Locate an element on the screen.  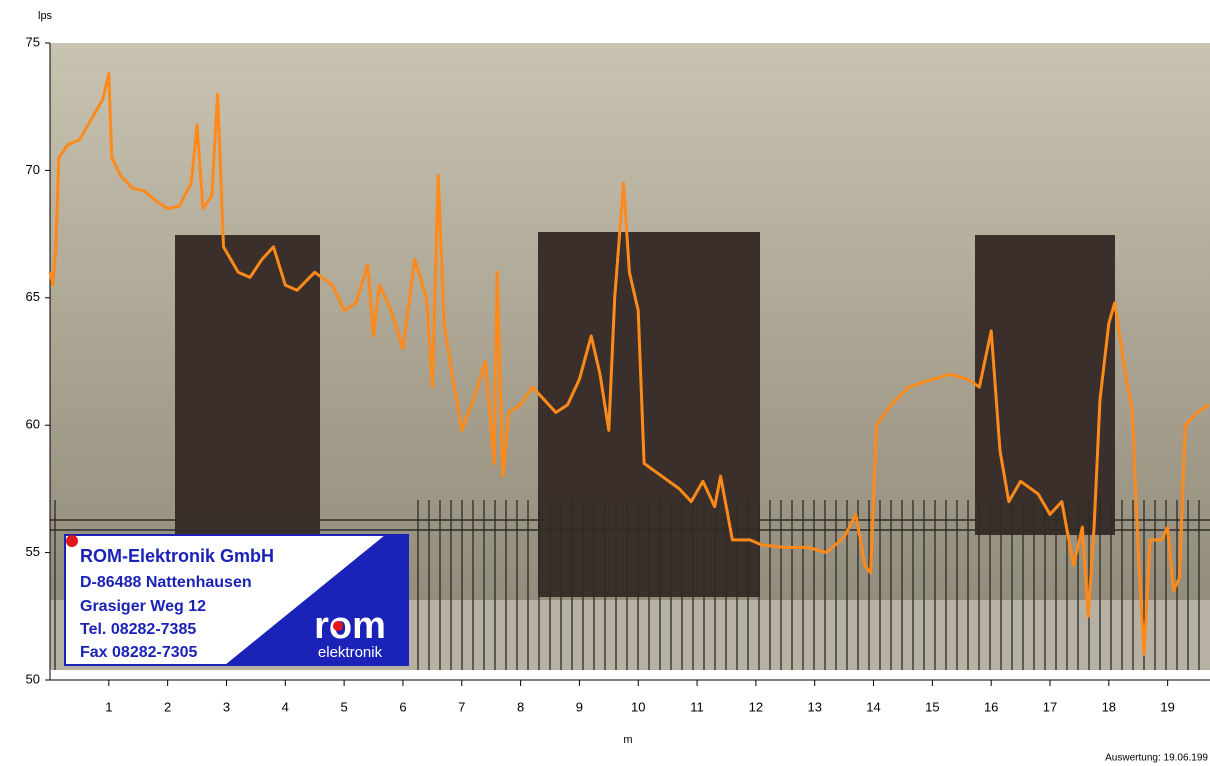
x-tick-label: 11 is located at coordinates (697, 706).